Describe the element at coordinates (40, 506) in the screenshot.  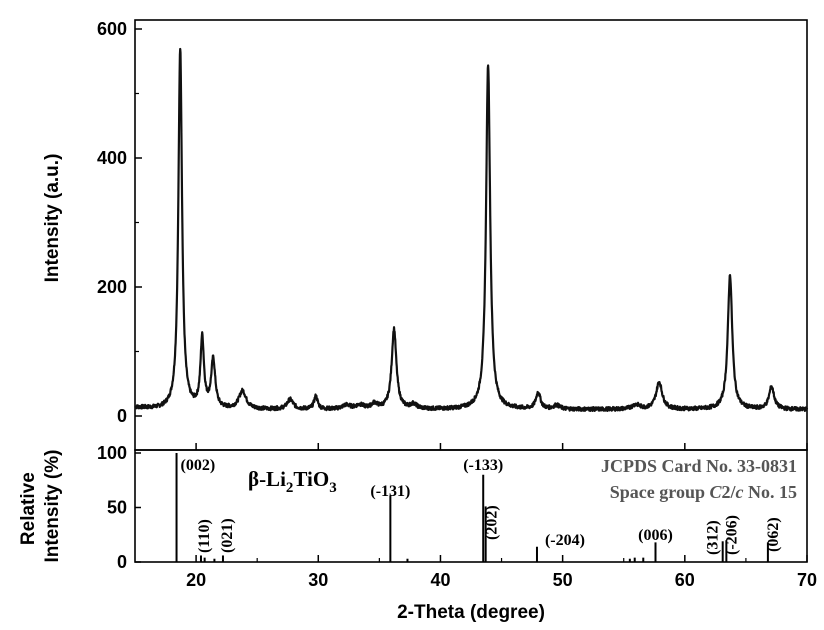
I see `bottom-y-axis-label: Relative Intensity (%)` at that location.